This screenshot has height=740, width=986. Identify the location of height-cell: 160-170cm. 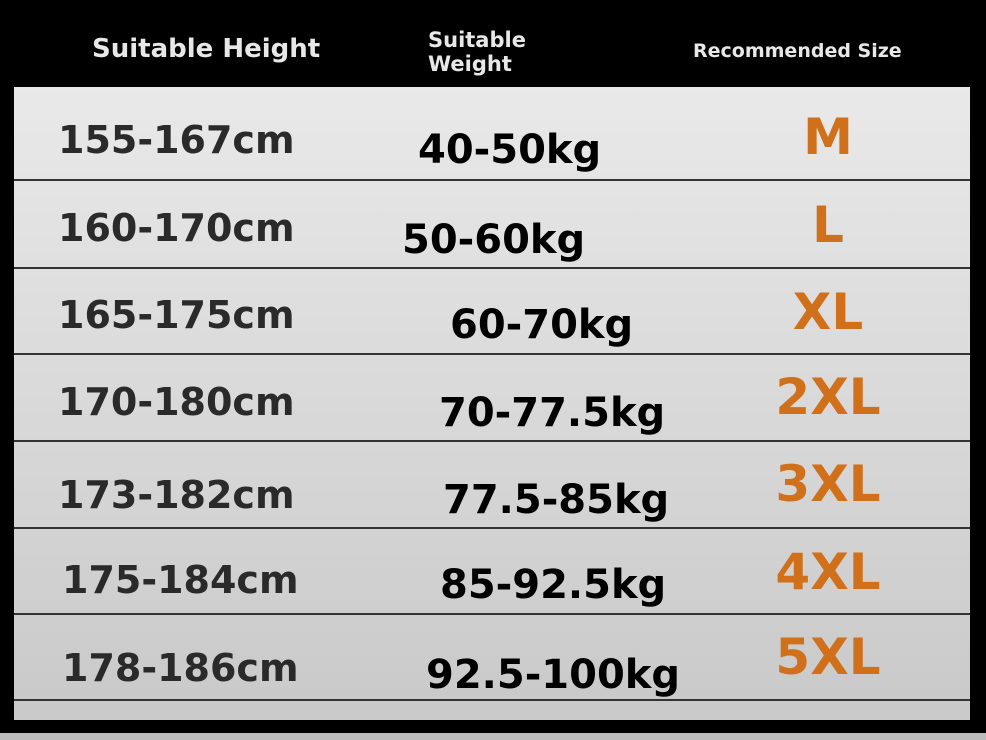
(176, 228).